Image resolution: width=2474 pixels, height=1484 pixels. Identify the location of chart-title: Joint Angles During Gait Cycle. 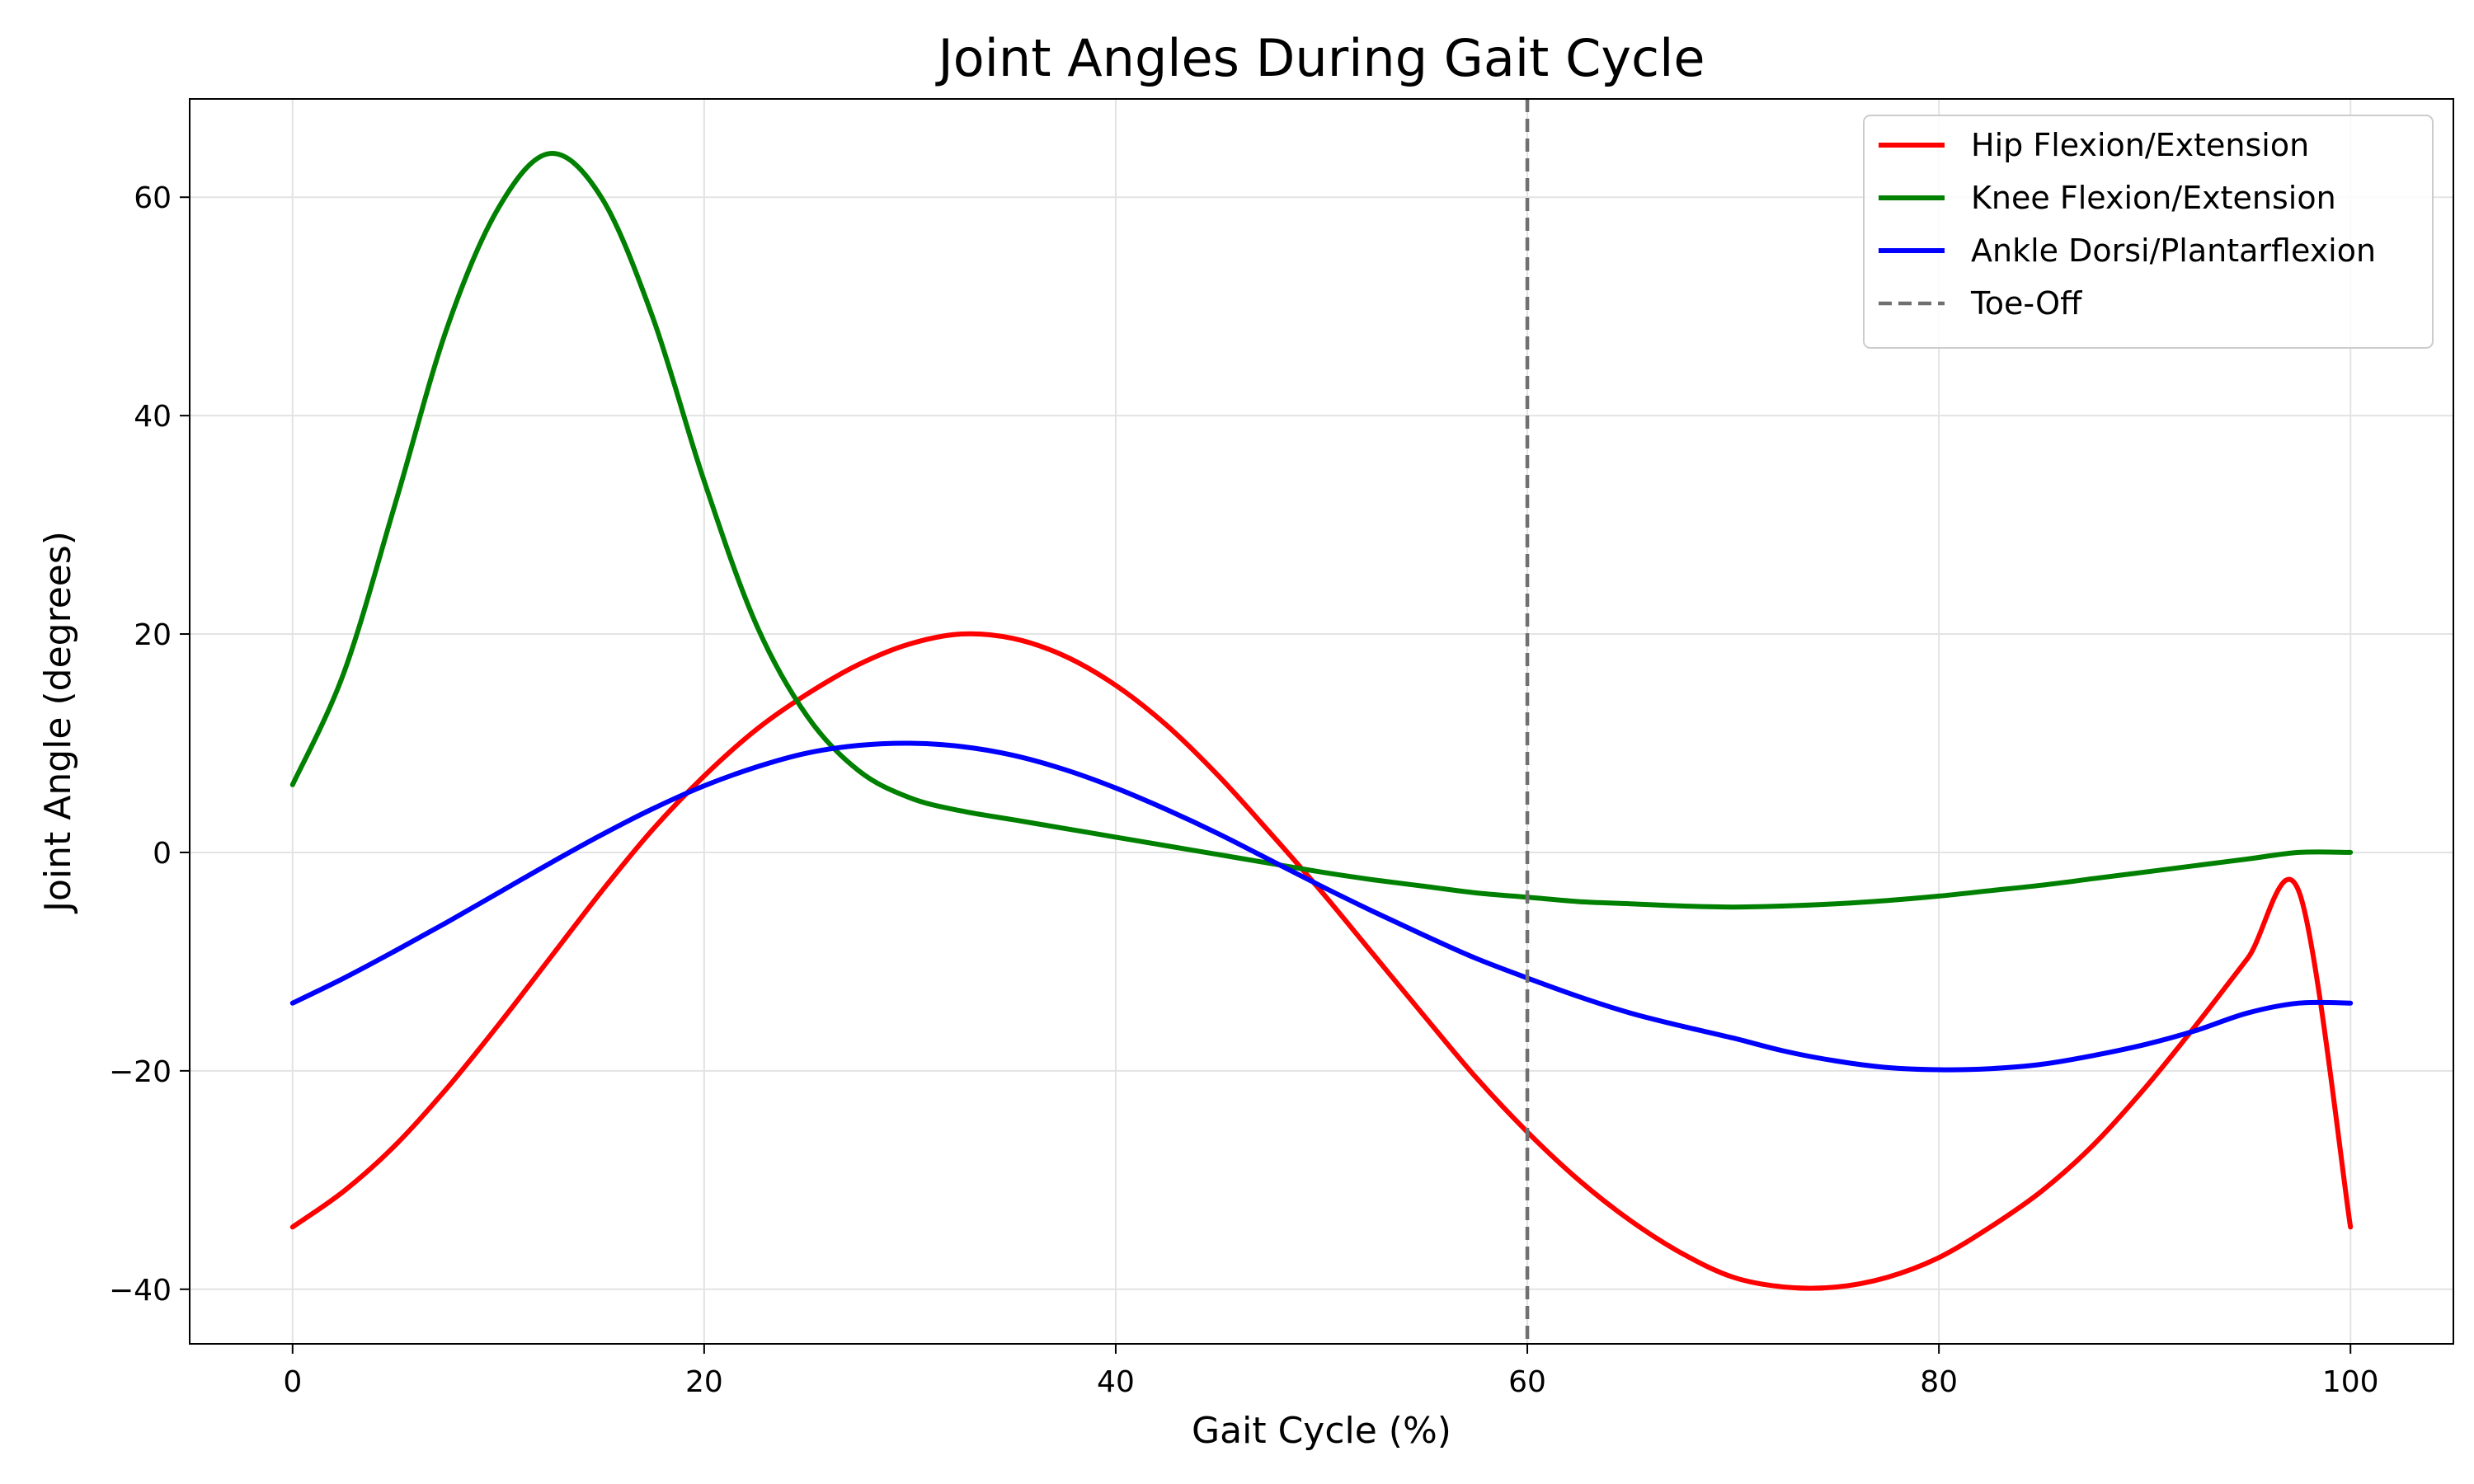
(1319, 58).